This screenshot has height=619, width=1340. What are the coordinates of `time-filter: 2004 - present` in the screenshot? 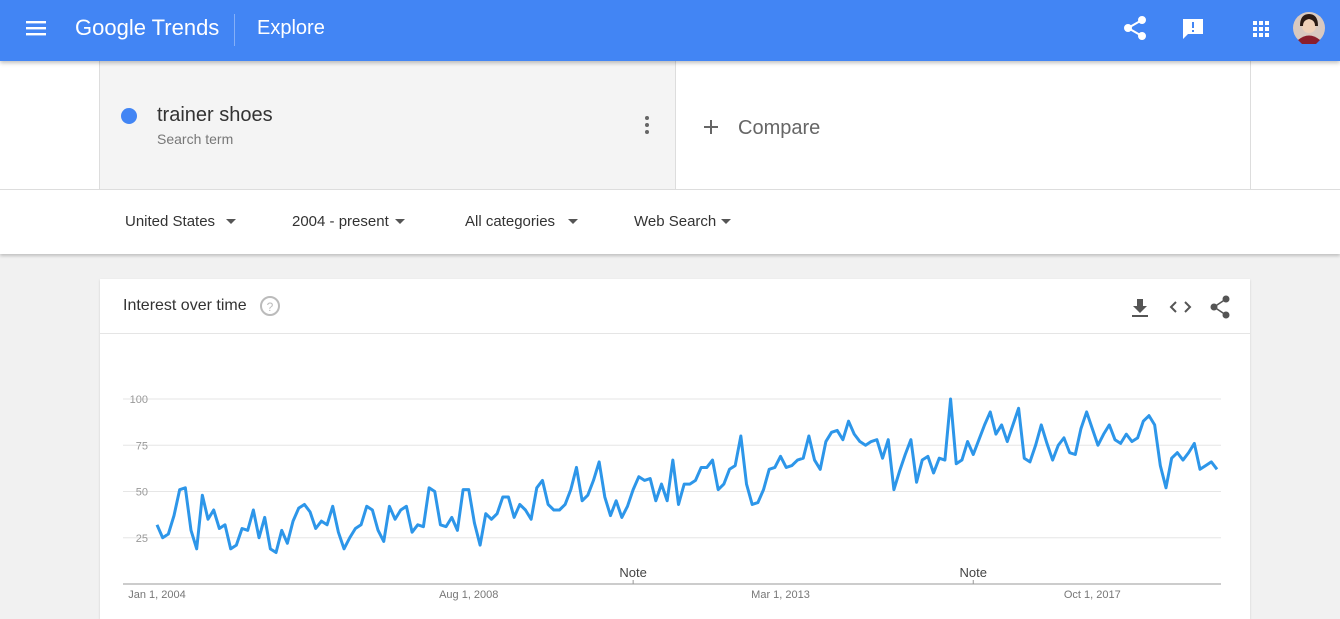 It's located at (340, 221).